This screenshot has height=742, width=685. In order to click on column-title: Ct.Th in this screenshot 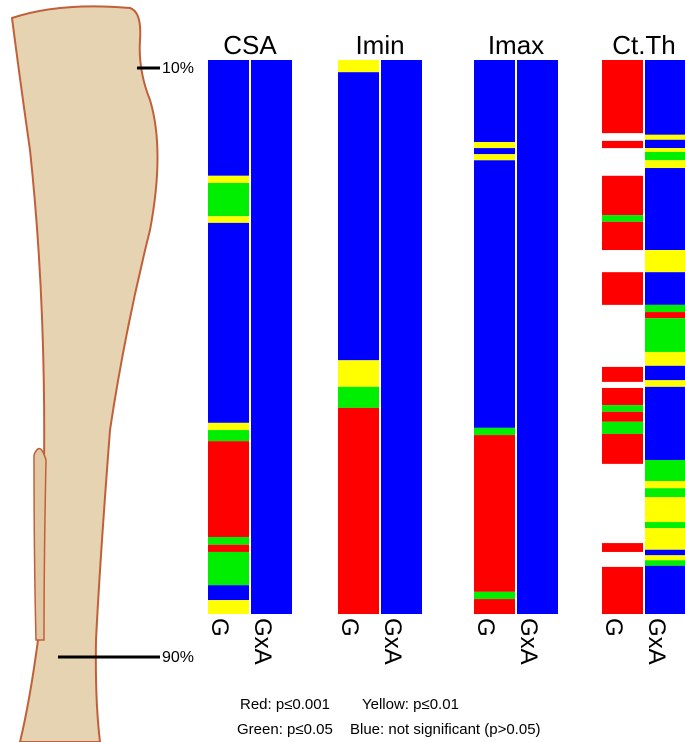, I will do `click(644, 45)`.